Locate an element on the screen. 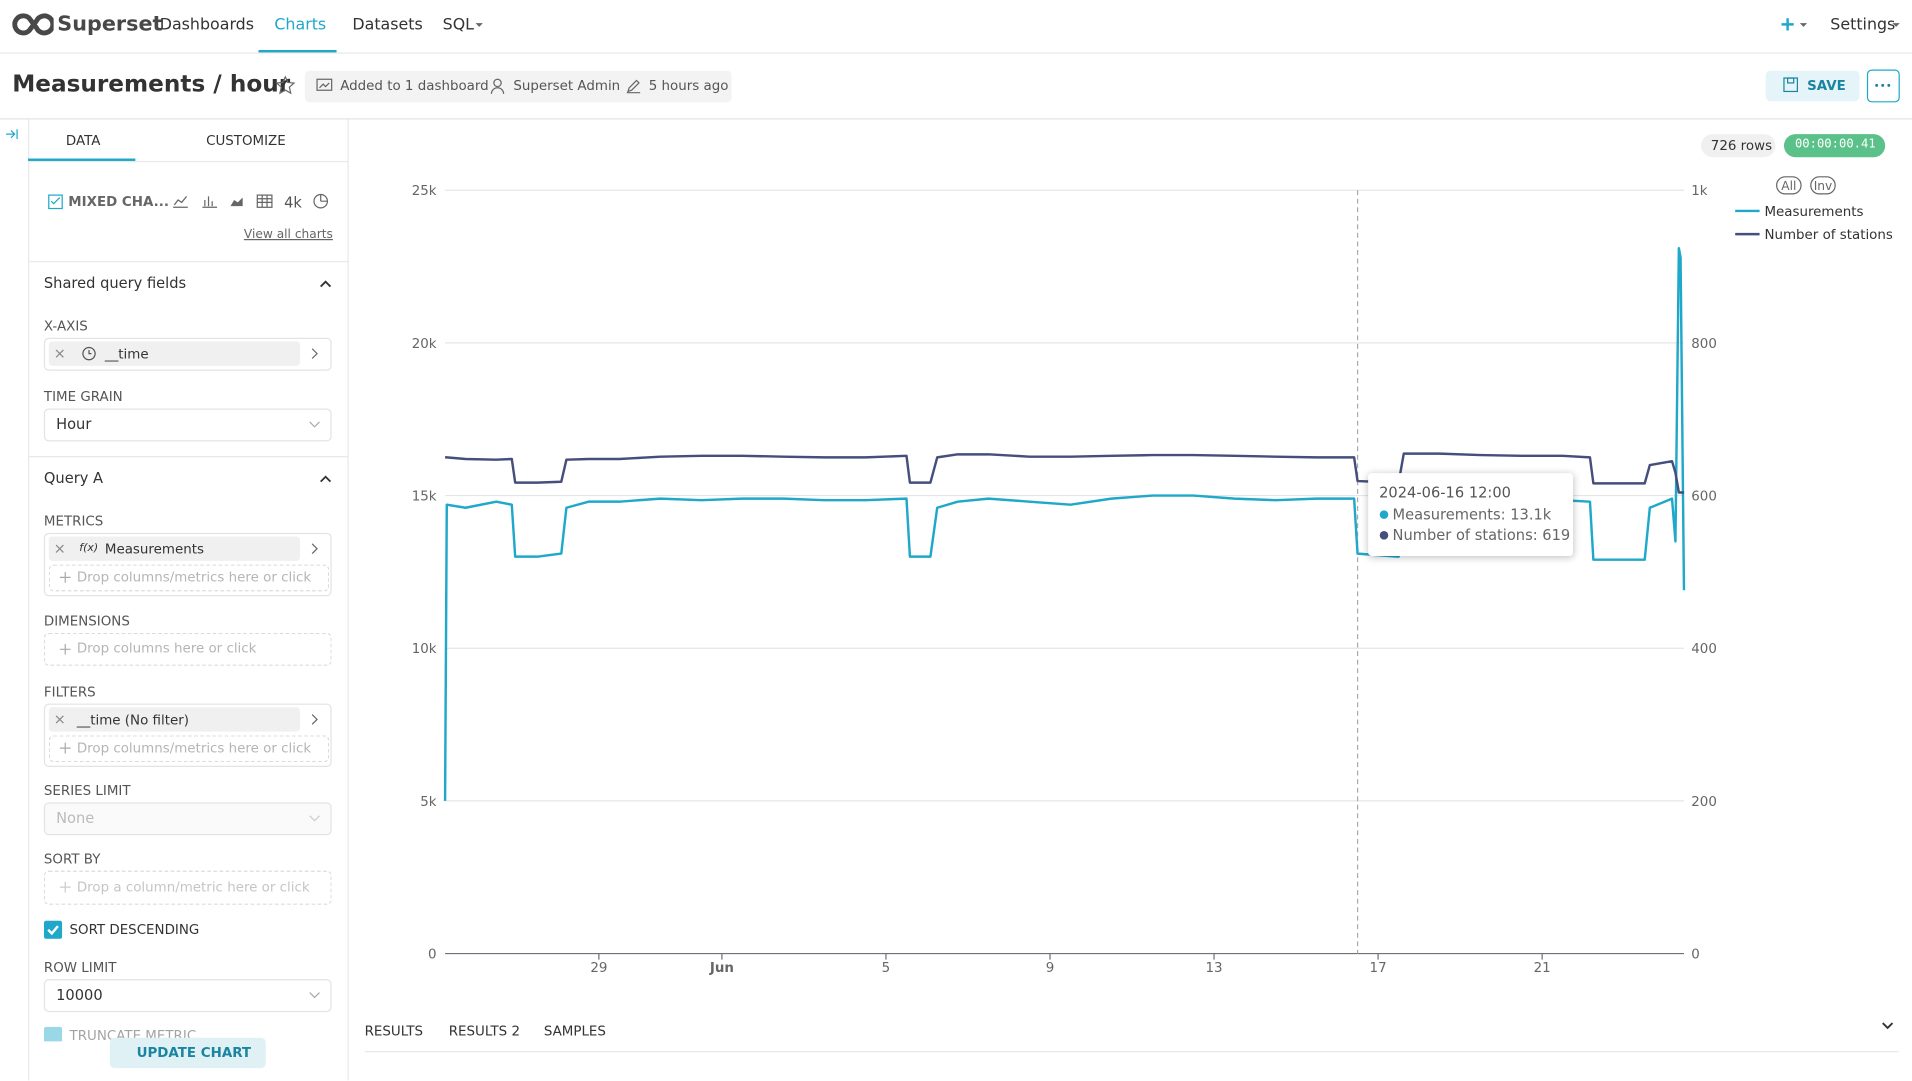 Image resolution: width=1912 pixels, height=1081 pixels. drop-hint: Drop columns here or click is located at coordinates (166, 648).